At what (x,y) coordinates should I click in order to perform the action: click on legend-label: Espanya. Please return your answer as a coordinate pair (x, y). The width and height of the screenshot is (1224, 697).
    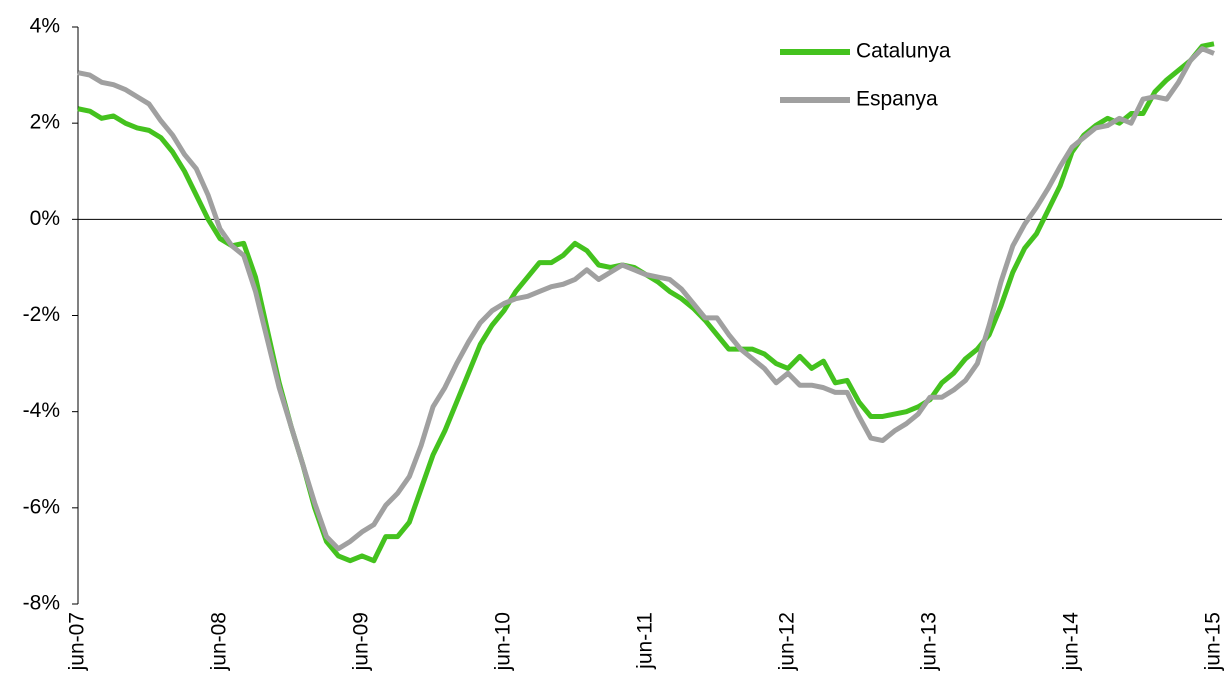
    Looking at the image, I should click on (897, 99).